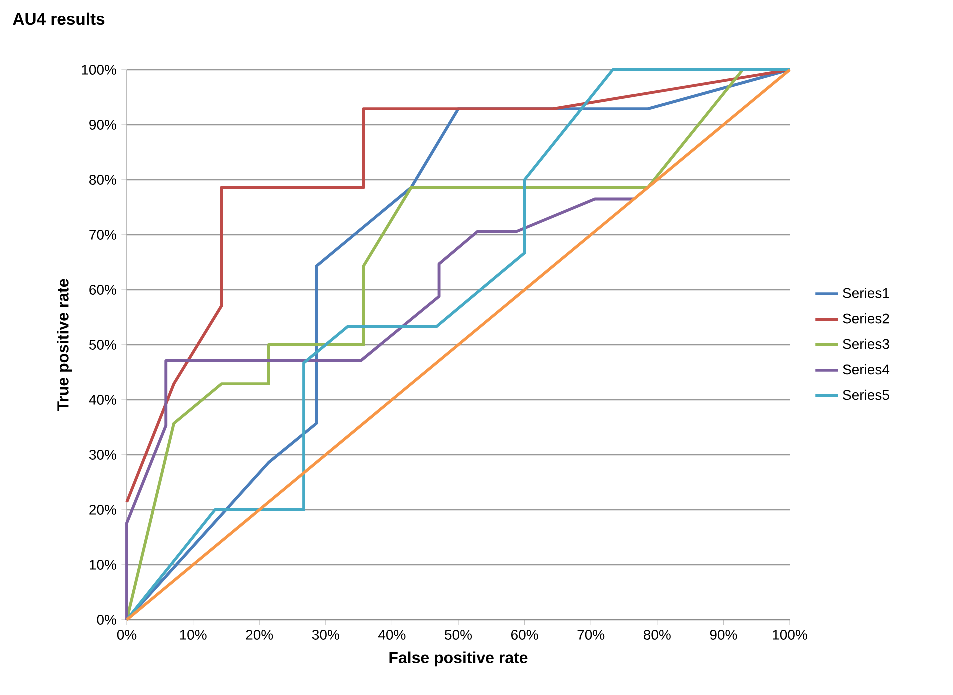 This screenshot has height=695, width=953. What do you see at coordinates (525, 635) in the screenshot?
I see `x-tick-label: 60%` at bounding box center [525, 635].